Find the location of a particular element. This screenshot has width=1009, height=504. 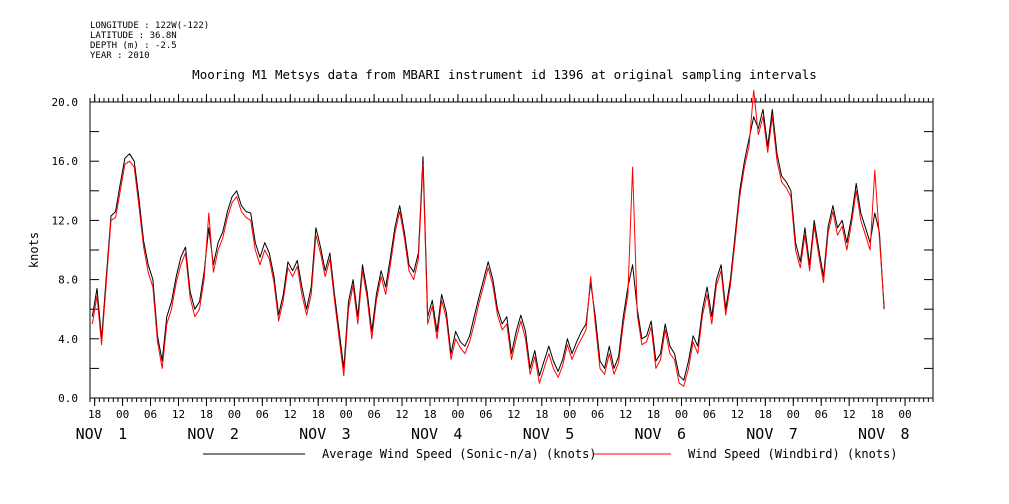

x-day-label: NOV 4 is located at coordinates (437, 434).